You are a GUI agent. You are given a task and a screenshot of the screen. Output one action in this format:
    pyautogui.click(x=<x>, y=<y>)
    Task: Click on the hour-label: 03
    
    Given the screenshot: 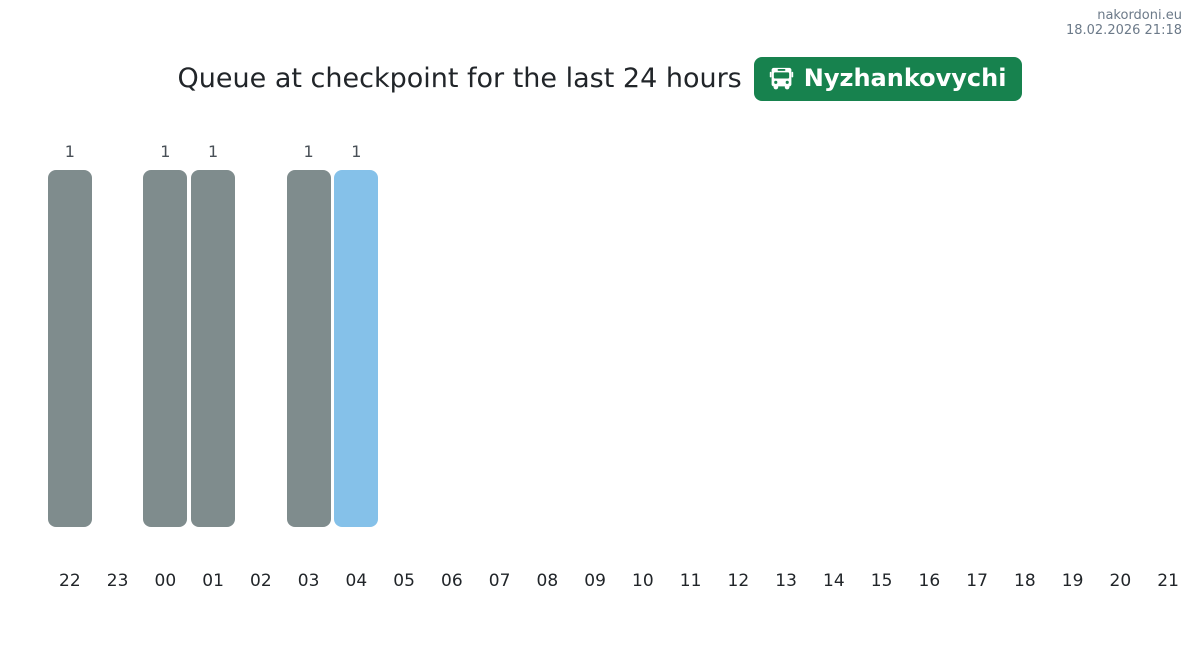 What is the action you would take?
    pyautogui.click(x=308, y=581)
    